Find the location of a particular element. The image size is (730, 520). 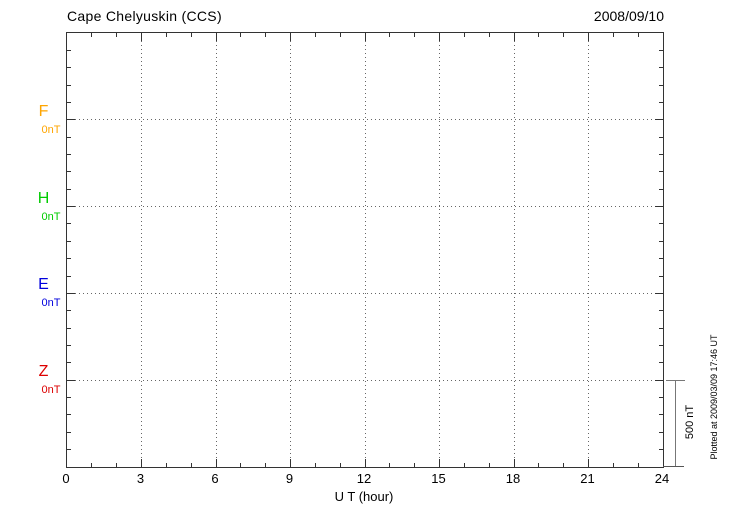

plotted-at-note: Plotted at 2009/03/09 17:46 UT is located at coordinates (714, 397).